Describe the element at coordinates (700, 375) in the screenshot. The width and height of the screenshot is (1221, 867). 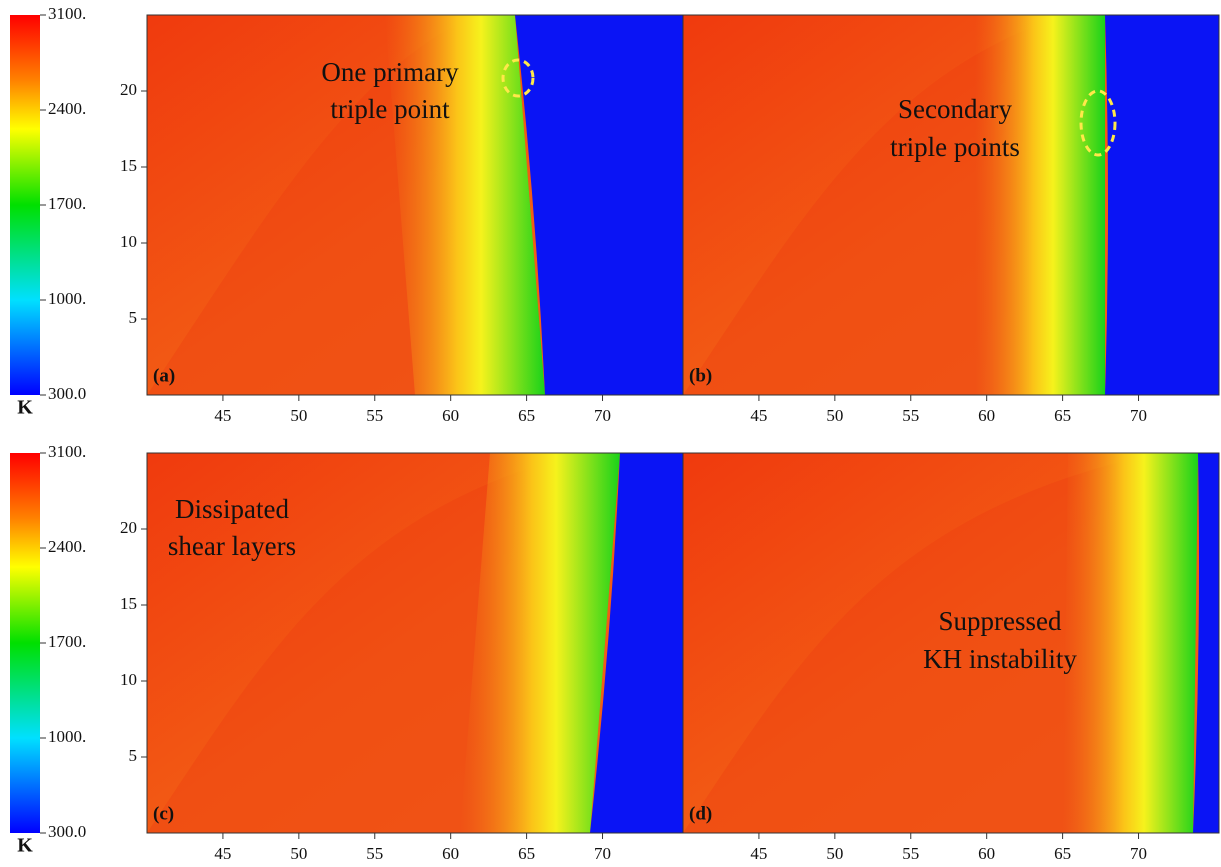
I see `panel-label: (b)` at that location.